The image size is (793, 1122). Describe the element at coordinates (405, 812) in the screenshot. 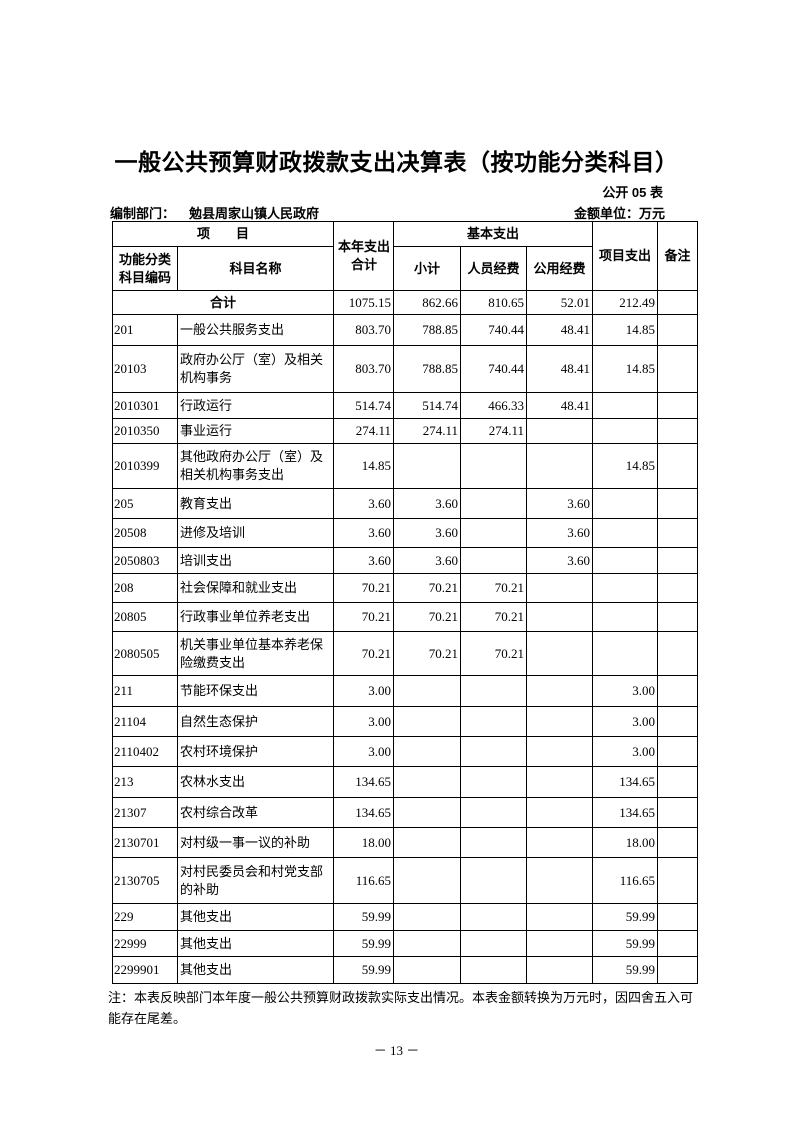

I see `table-row: 21307 农村综合改革 134.65 134.65` at that location.